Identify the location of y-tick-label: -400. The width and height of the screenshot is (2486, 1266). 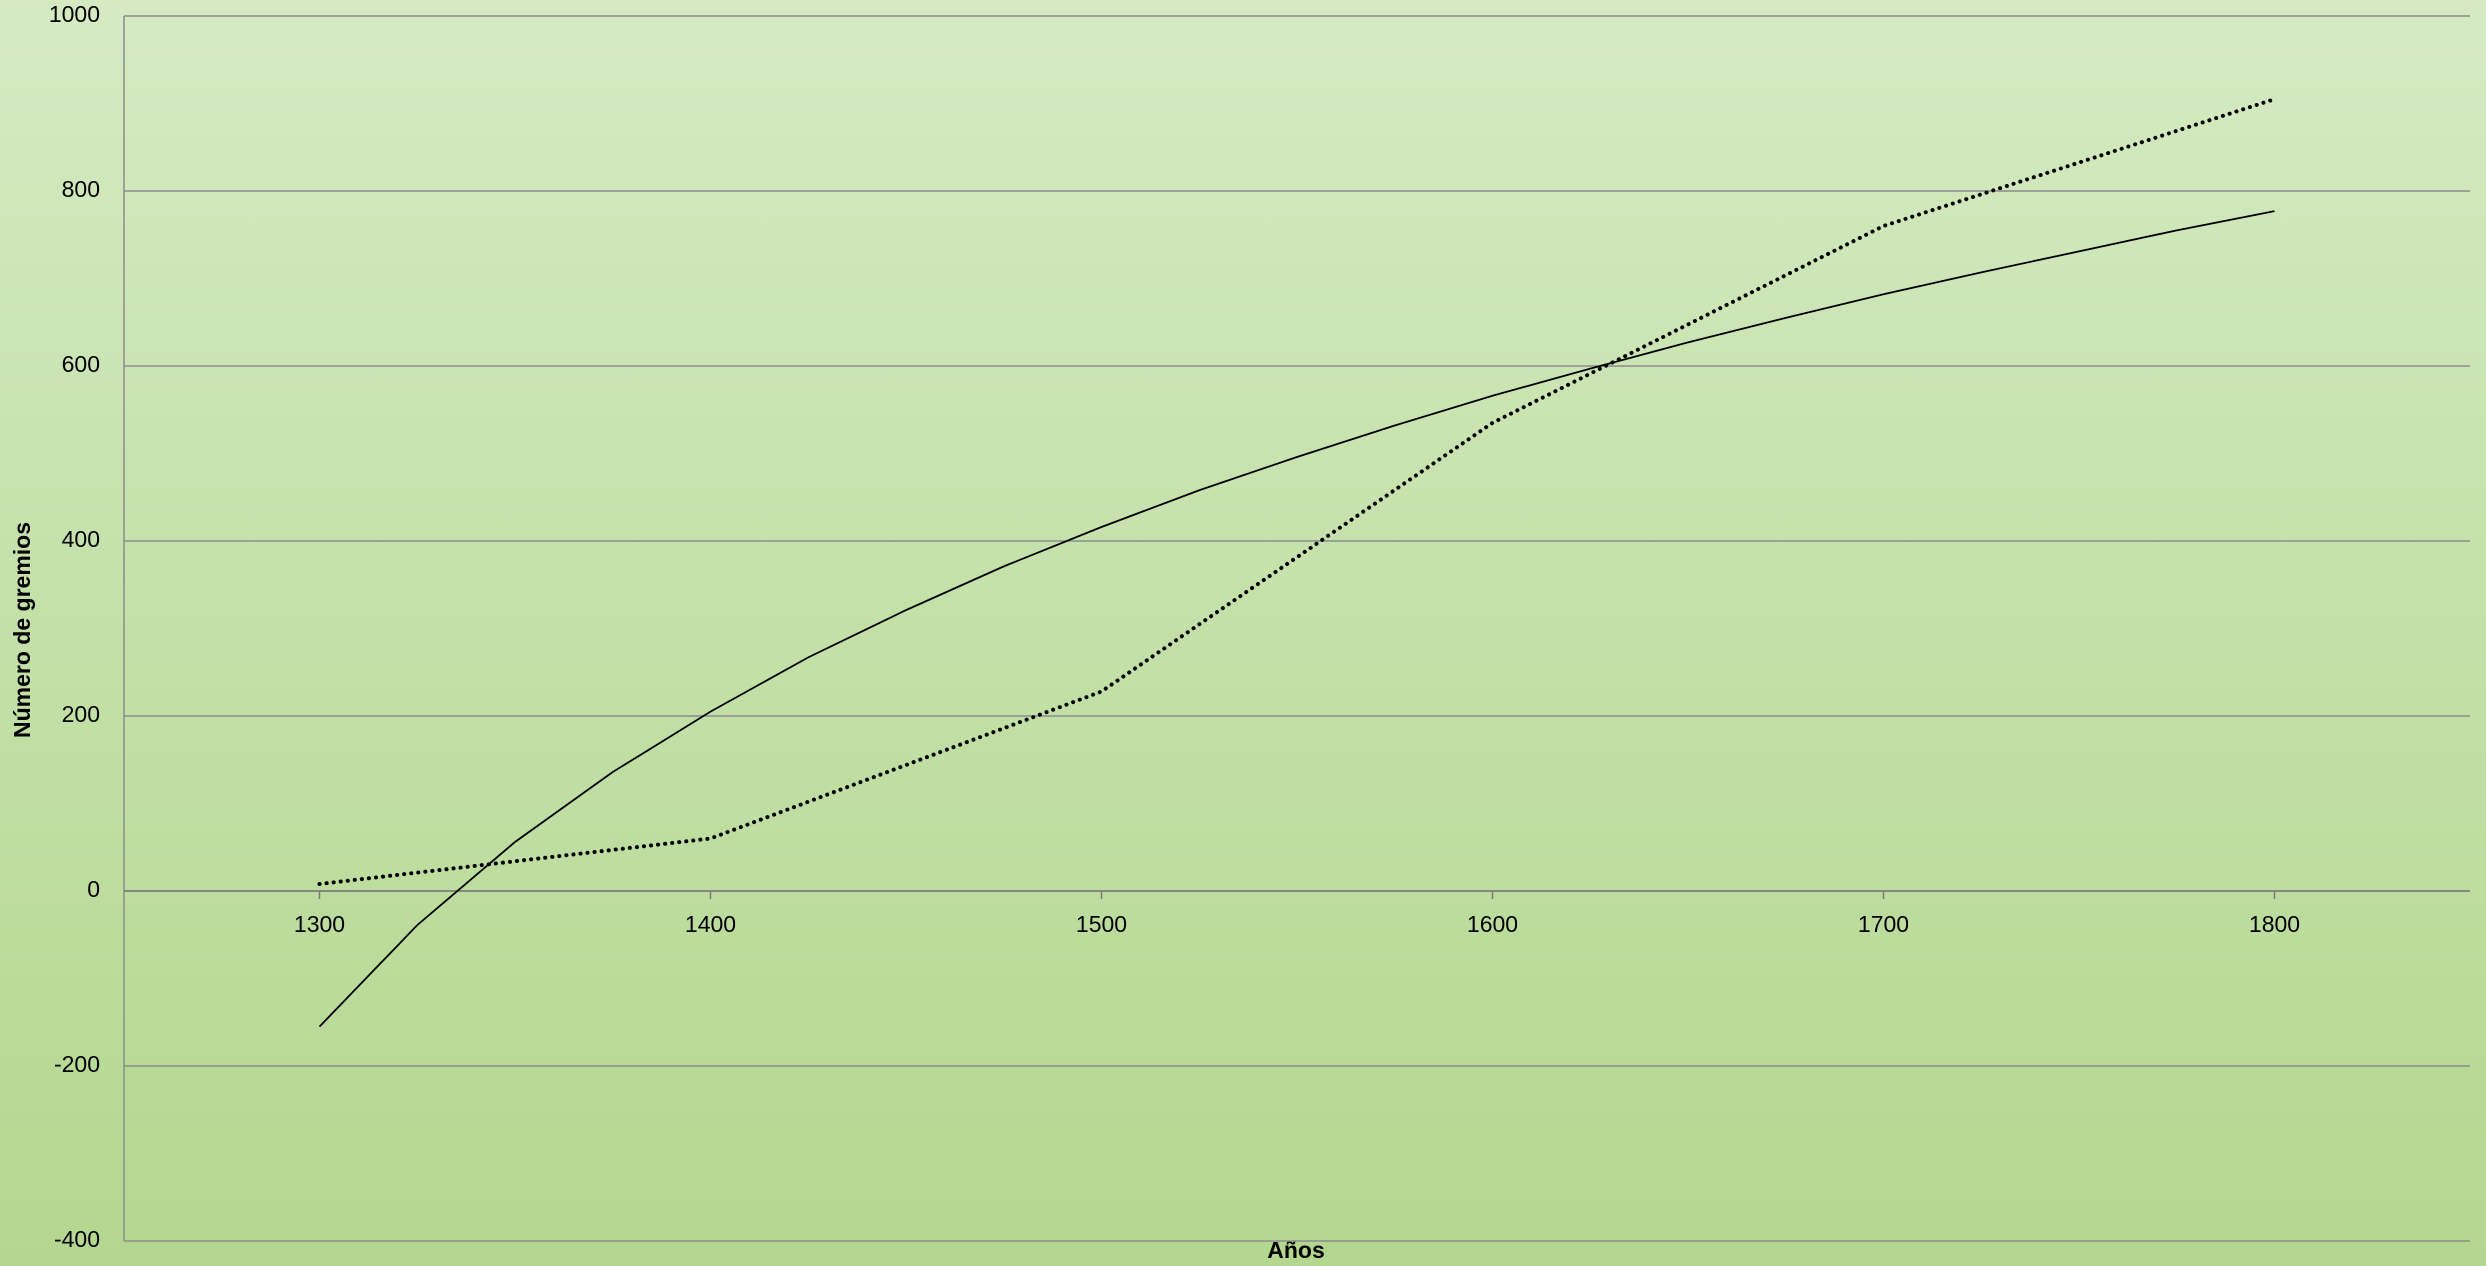
(77, 1239).